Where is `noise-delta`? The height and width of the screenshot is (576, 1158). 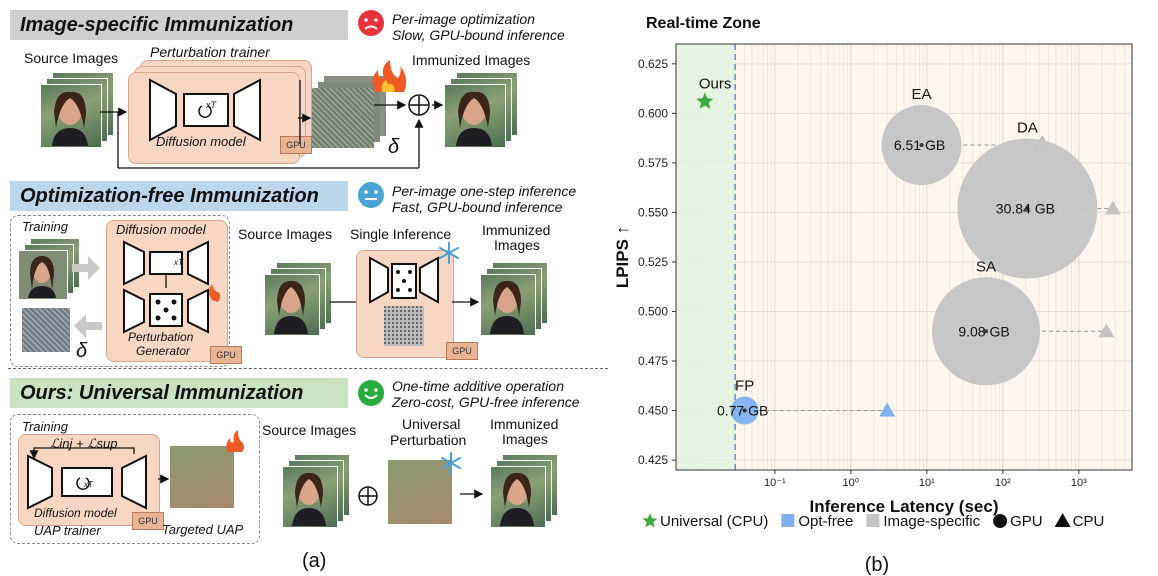 noise-delta is located at coordinates (343, 118).